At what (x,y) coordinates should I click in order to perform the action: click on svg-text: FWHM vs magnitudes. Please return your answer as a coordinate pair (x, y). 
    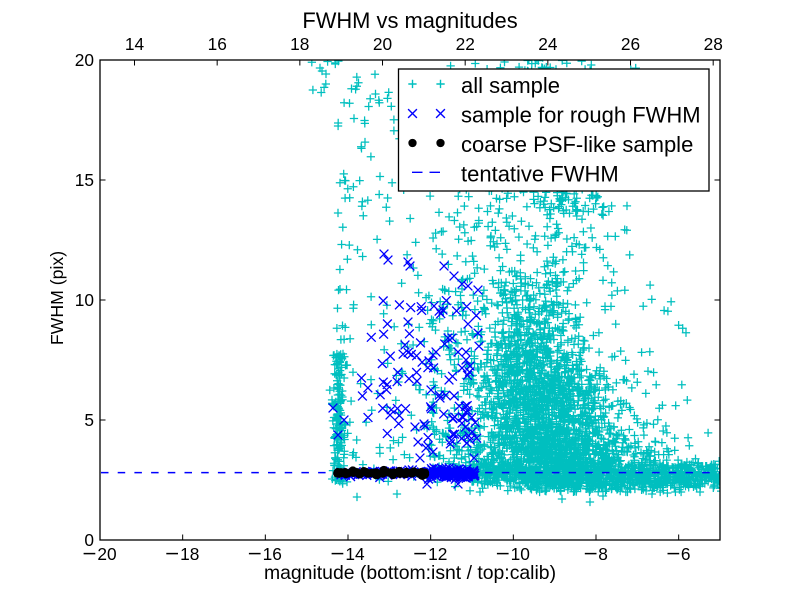
    Looking at the image, I should click on (409, 20).